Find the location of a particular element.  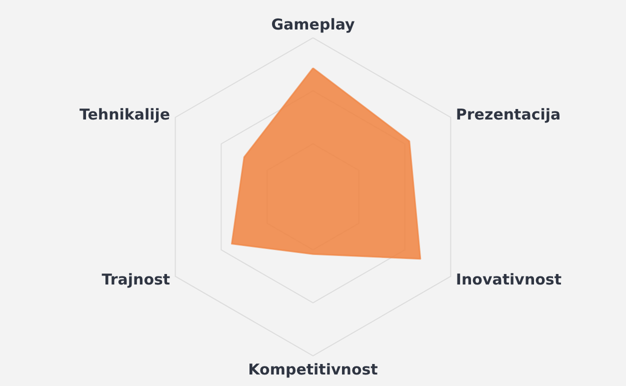

spoke-label: Trajnost is located at coordinates (136, 279).